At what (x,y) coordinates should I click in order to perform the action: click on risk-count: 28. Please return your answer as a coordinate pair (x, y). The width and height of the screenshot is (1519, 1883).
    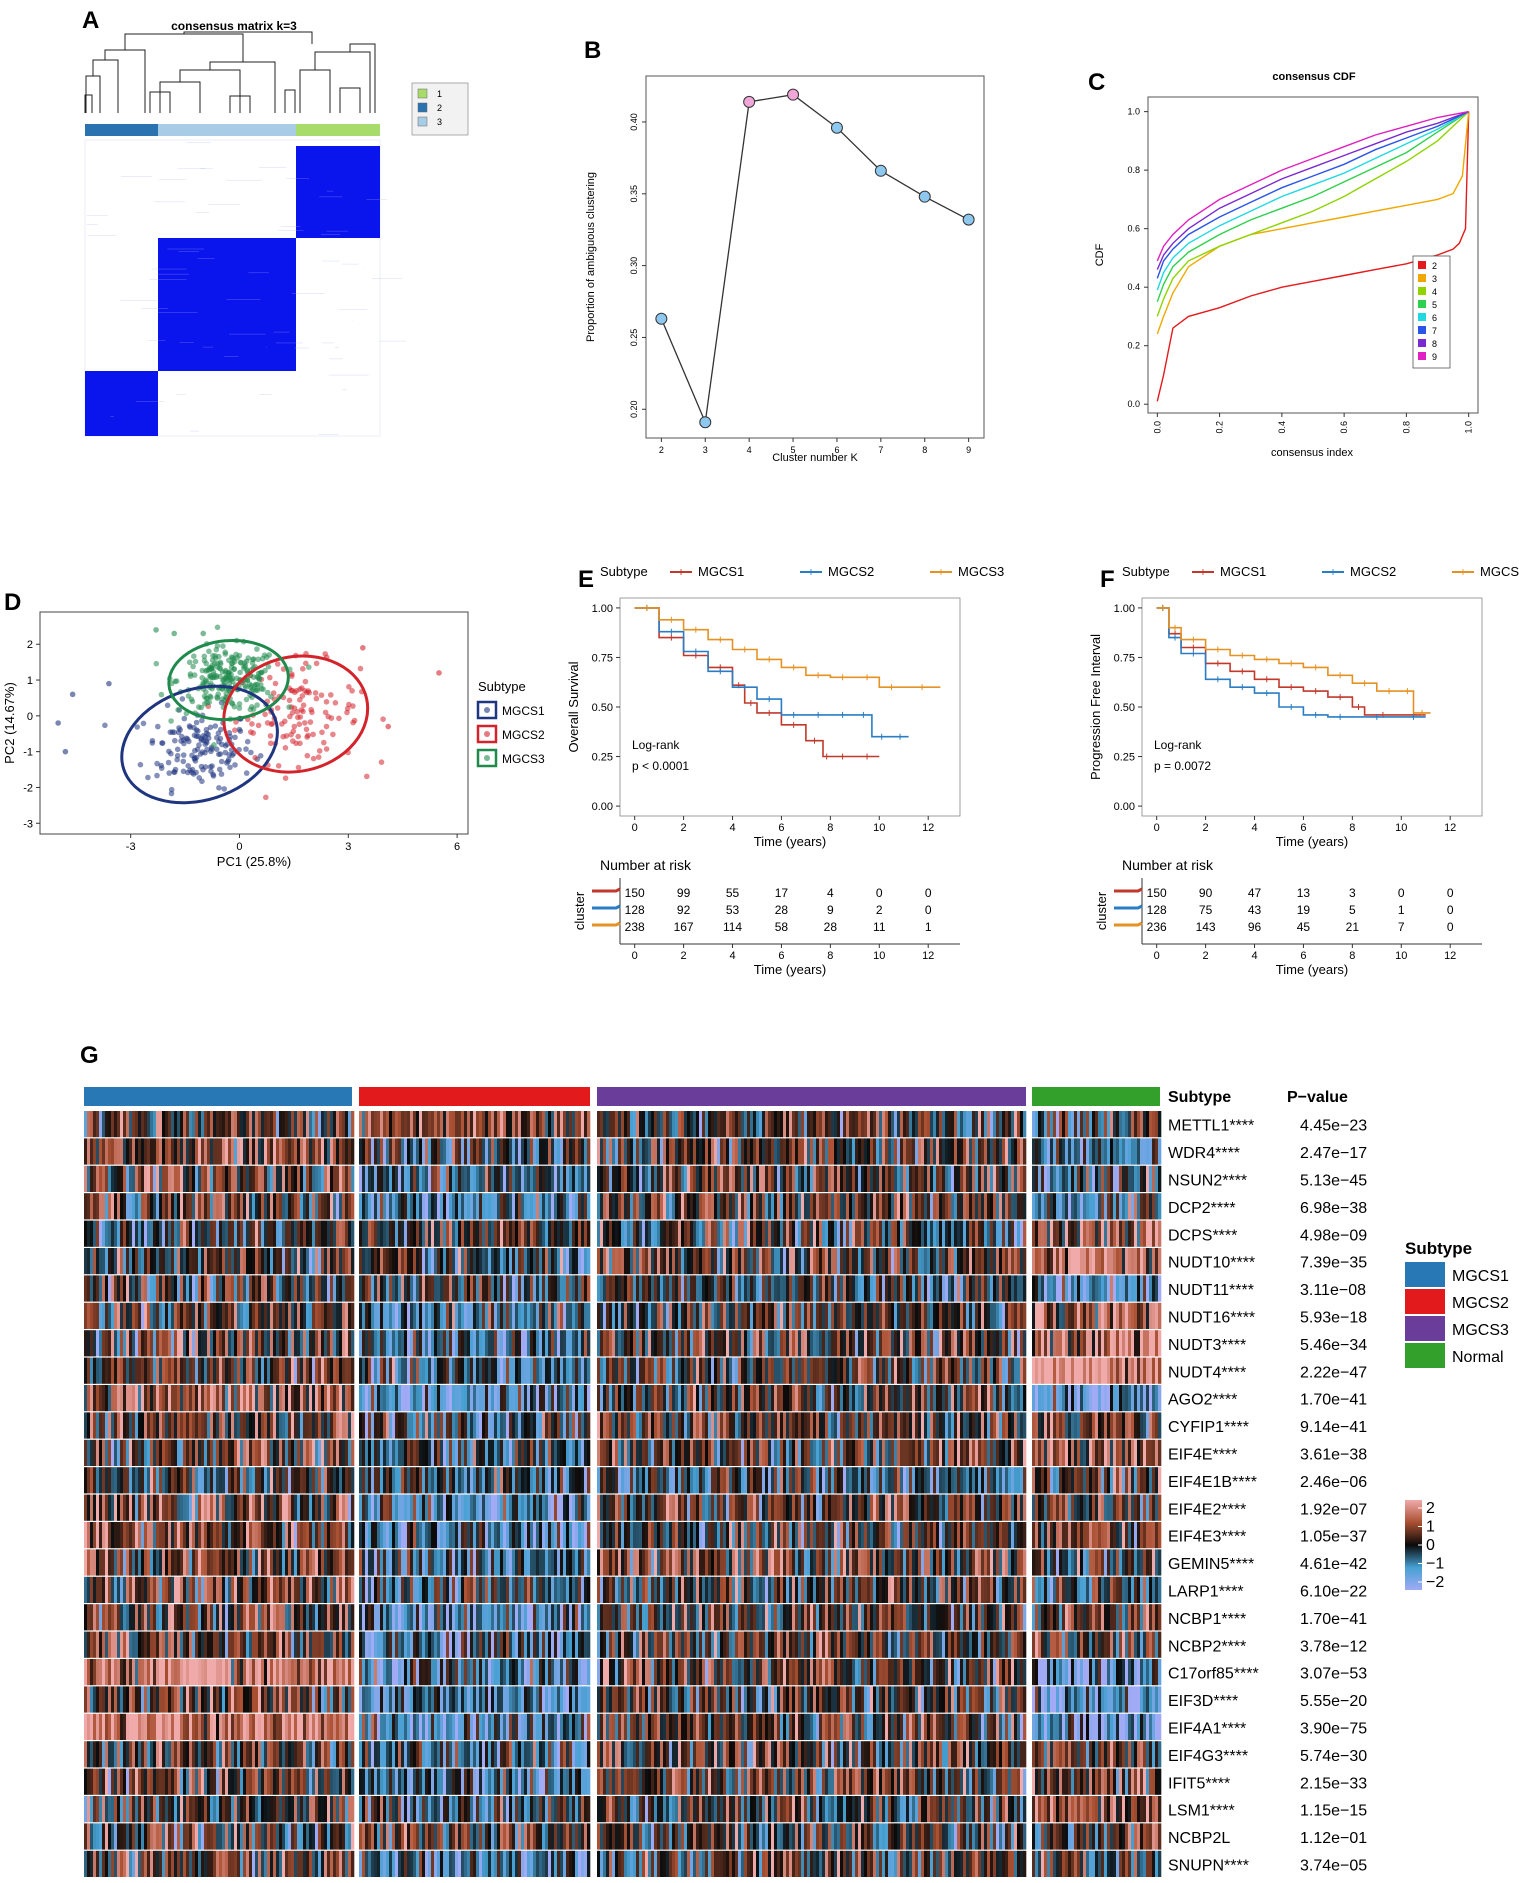
    Looking at the image, I should click on (831, 927).